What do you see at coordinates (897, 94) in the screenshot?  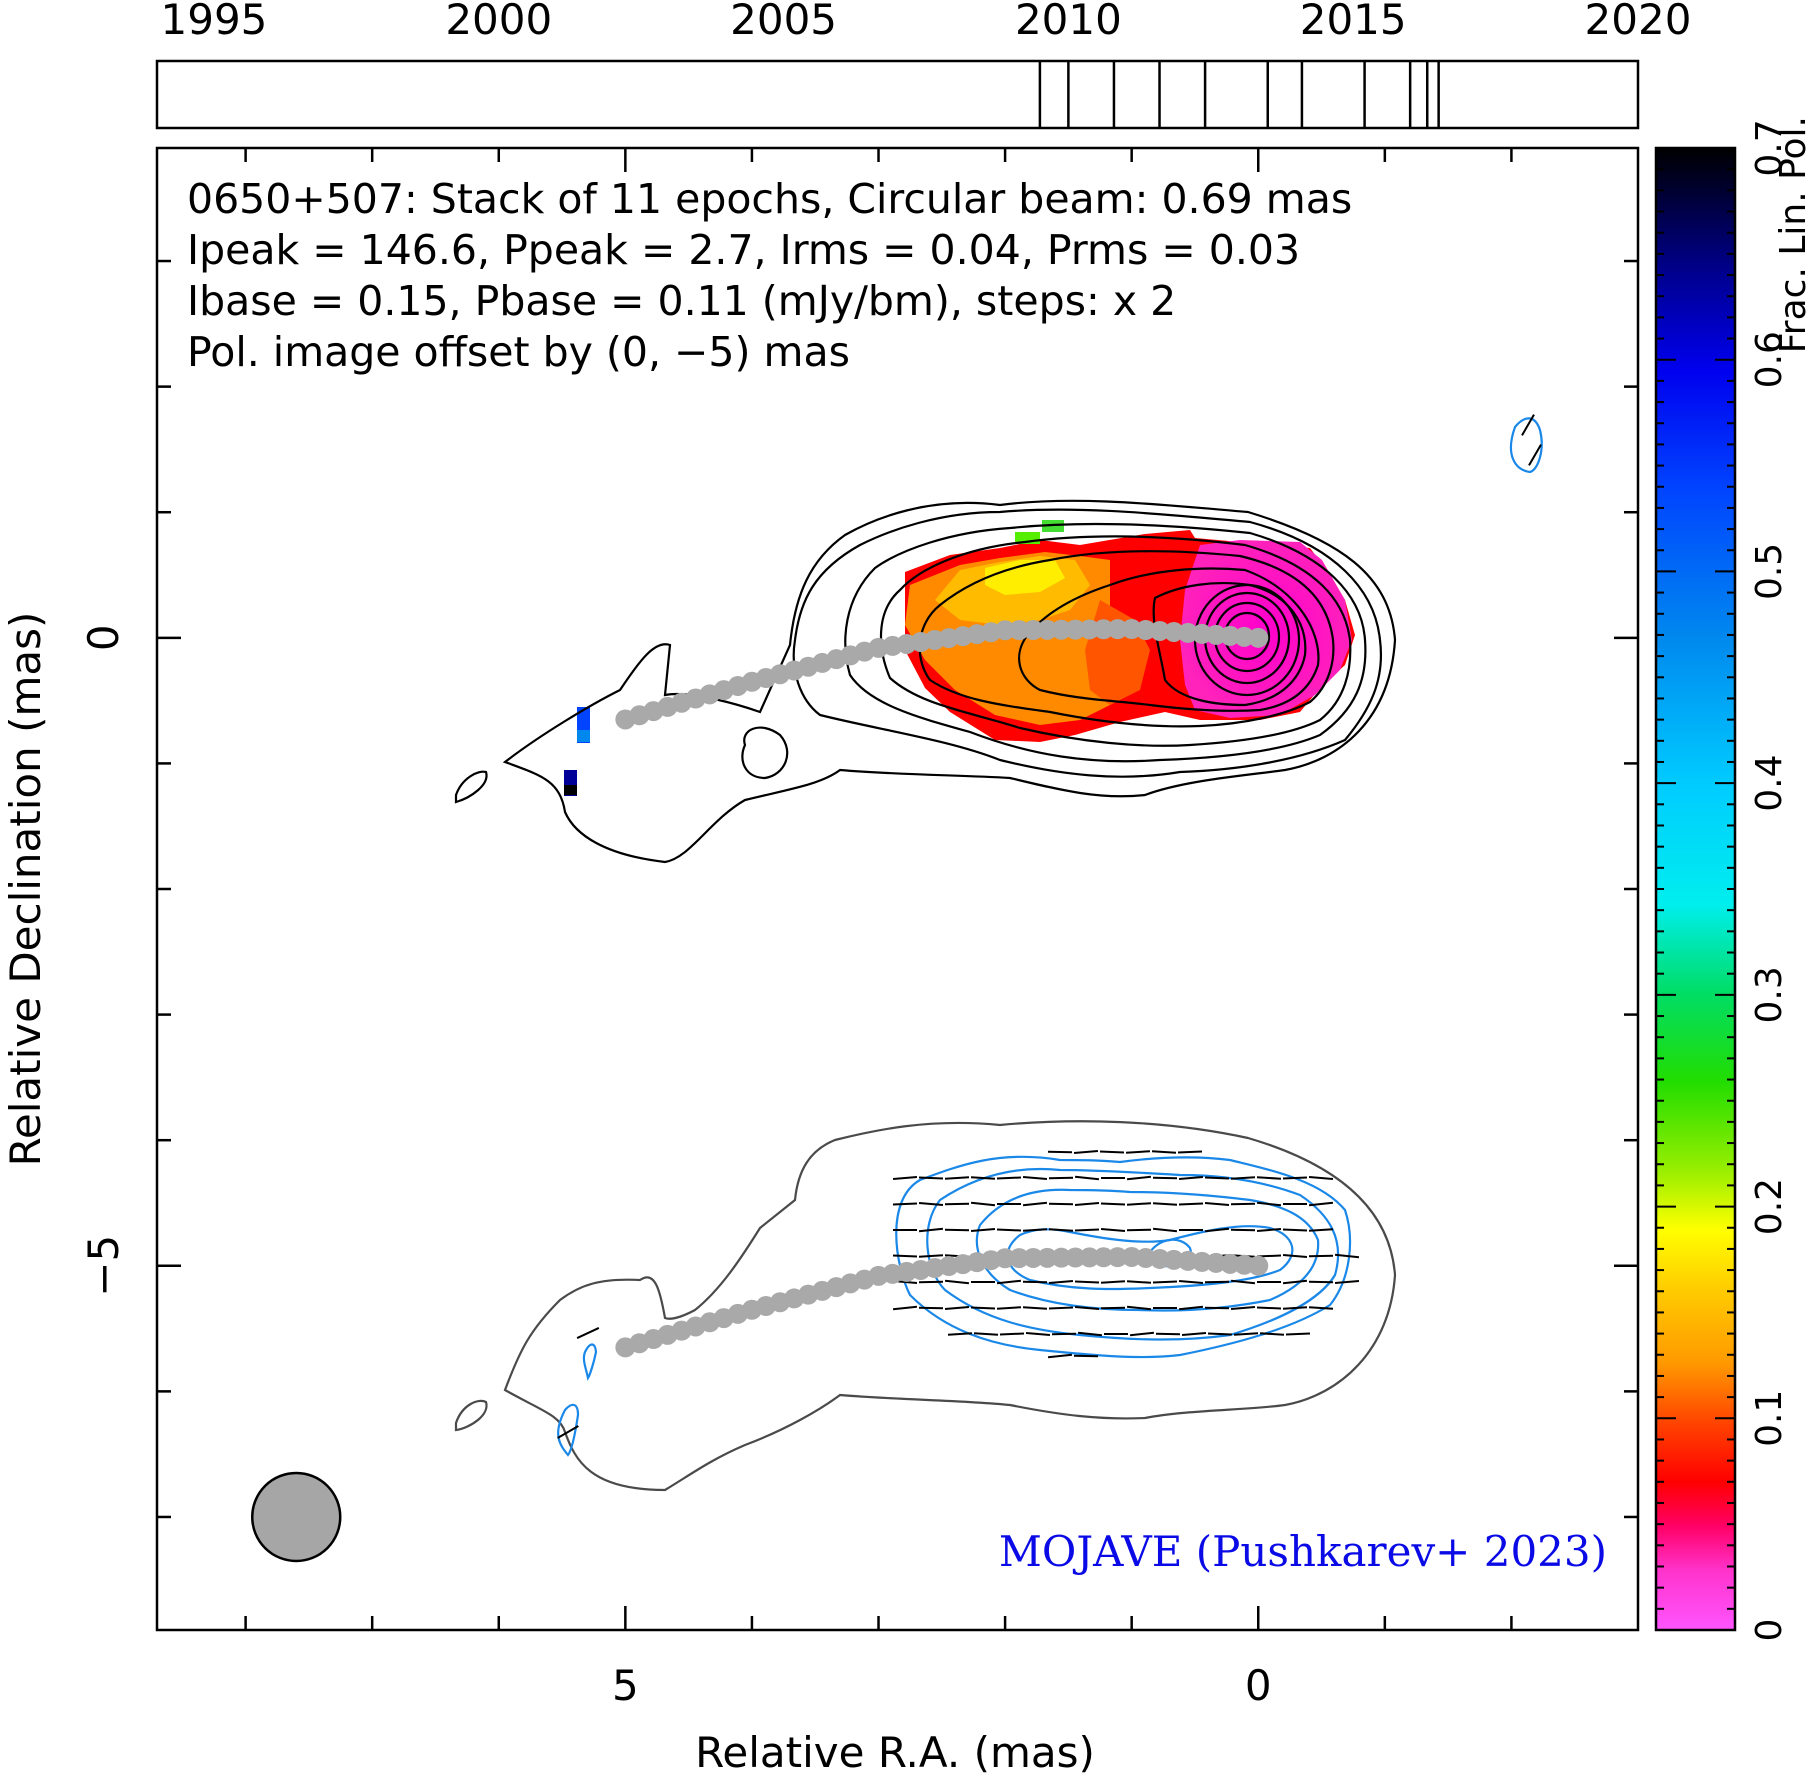 I see `timeline-box` at bounding box center [897, 94].